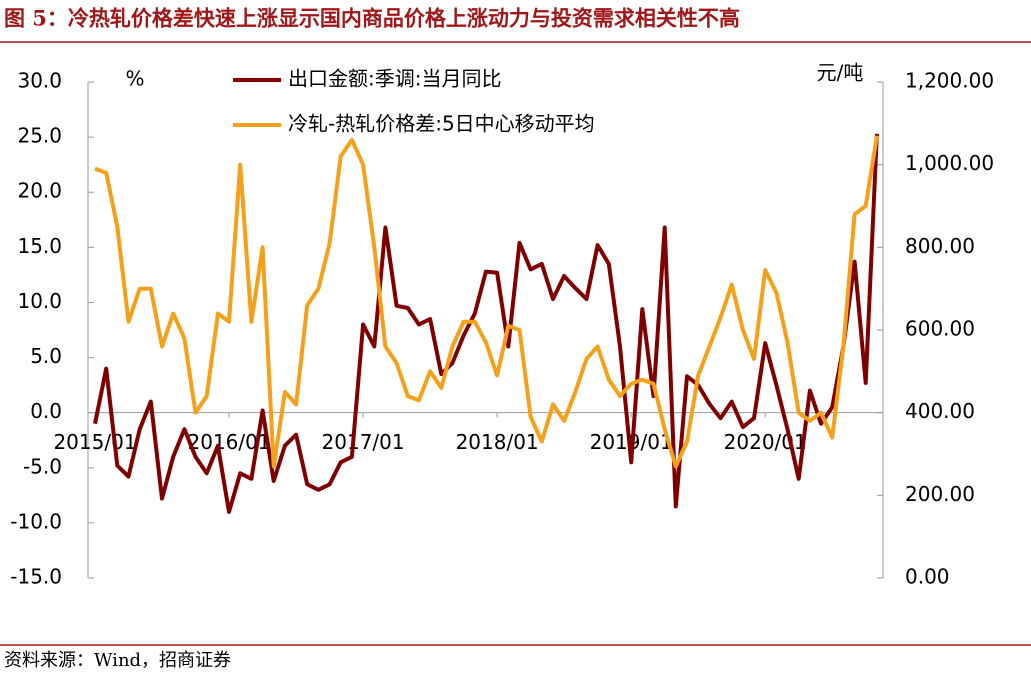 The width and height of the screenshot is (1031, 674). Describe the element at coordinates (46, 356) in the screenshot. I see `y-tick-label: 5.0` at that location.